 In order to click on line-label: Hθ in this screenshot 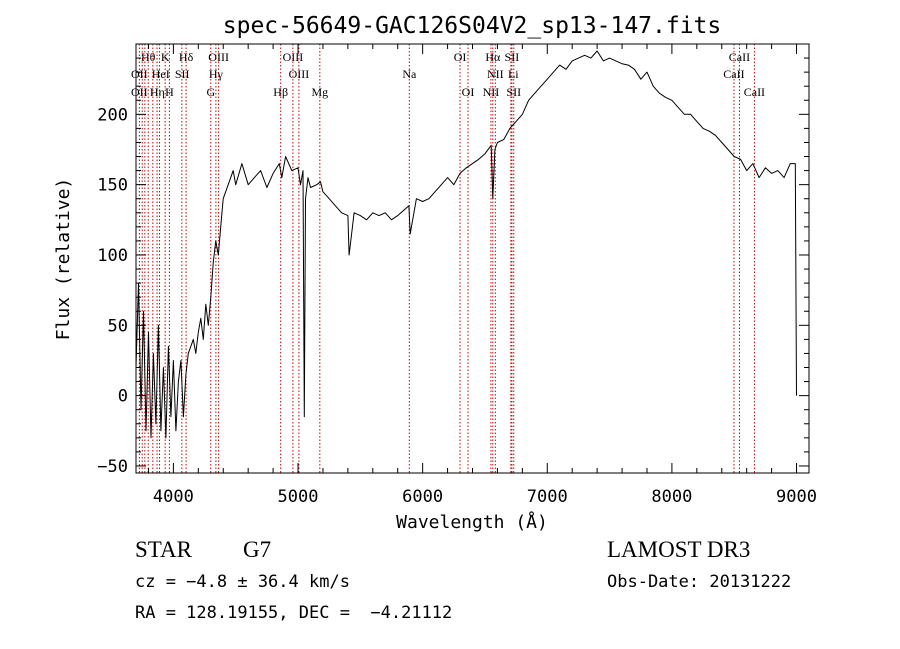, I will do `click(148, 57)`.